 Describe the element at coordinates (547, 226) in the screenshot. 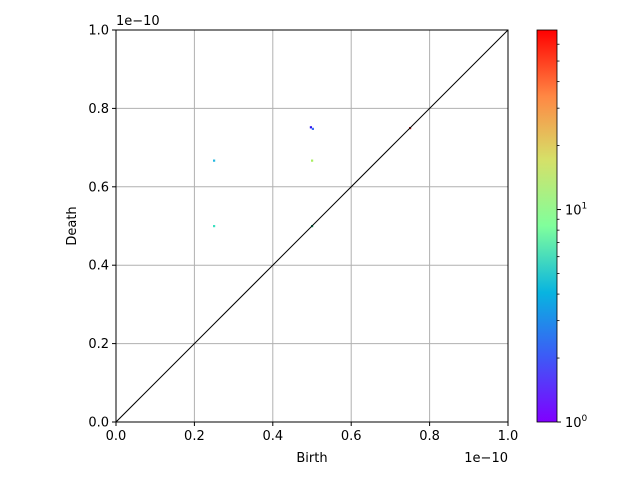

I see `colorbar-gradient` at that location.